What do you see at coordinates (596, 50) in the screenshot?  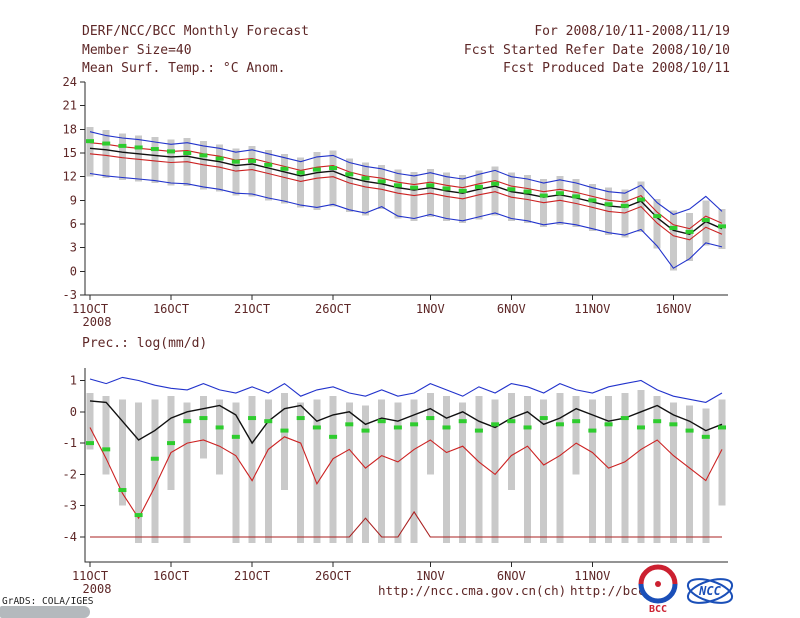 I see `refer-date-label: Fcst Started Refer Date 2008/10/10` at bounding box center [596, 50].